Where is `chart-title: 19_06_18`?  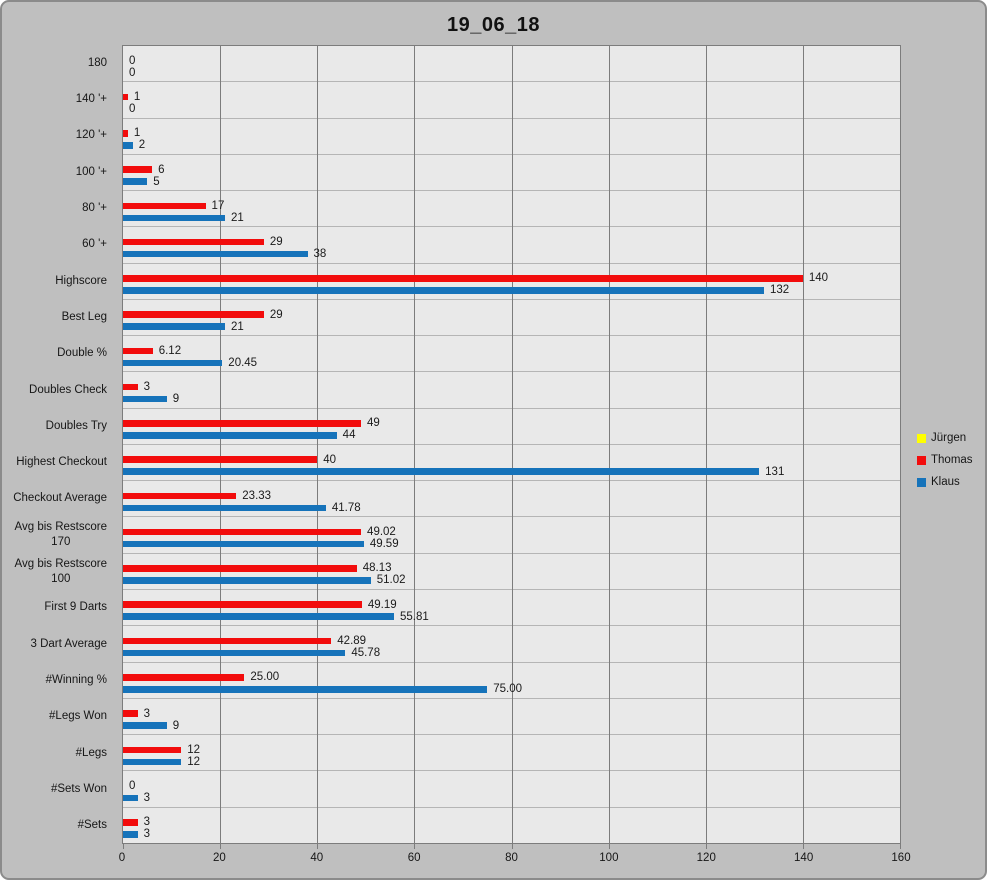 chart-title: 19_06_18 is located at coordinates (493, 25).